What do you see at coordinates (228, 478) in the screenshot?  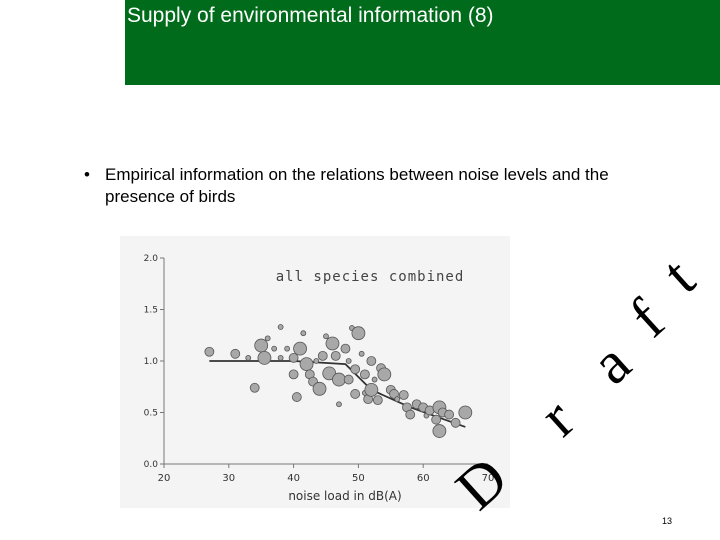 I see `x-tick-label: 30` at bounding box center [228, 478].